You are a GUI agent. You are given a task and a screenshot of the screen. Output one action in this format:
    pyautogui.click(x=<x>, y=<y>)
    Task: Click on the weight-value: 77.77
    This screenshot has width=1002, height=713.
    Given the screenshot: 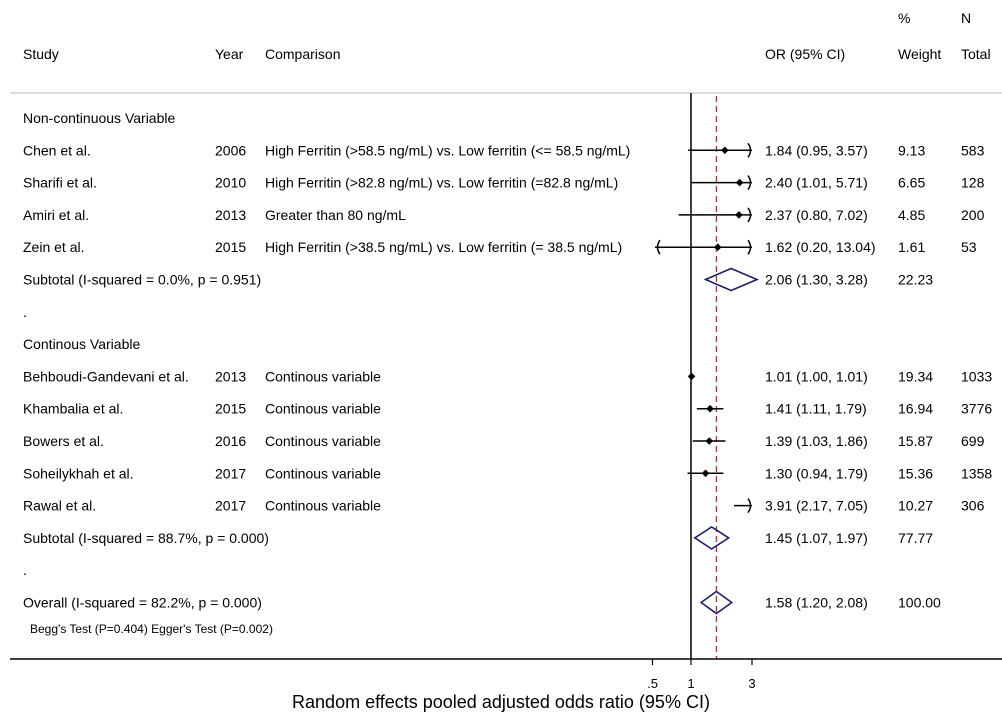 What is the action you would take?
    pyautogui.click(x=915, y=538)
    